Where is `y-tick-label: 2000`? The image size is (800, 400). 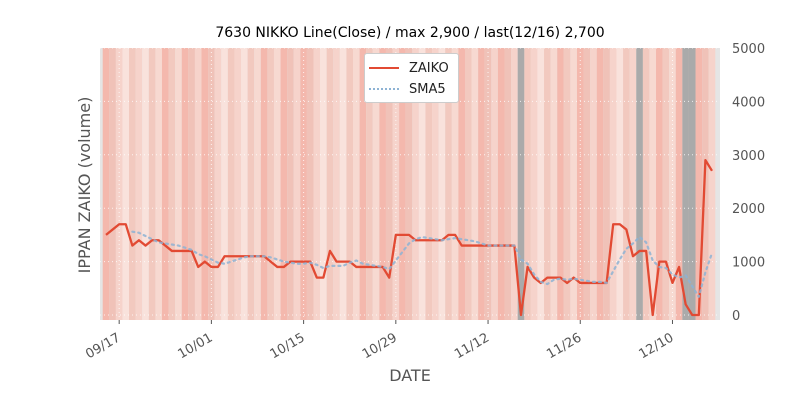
y-tick-label: 2000 is located at coordinates (748, 209).